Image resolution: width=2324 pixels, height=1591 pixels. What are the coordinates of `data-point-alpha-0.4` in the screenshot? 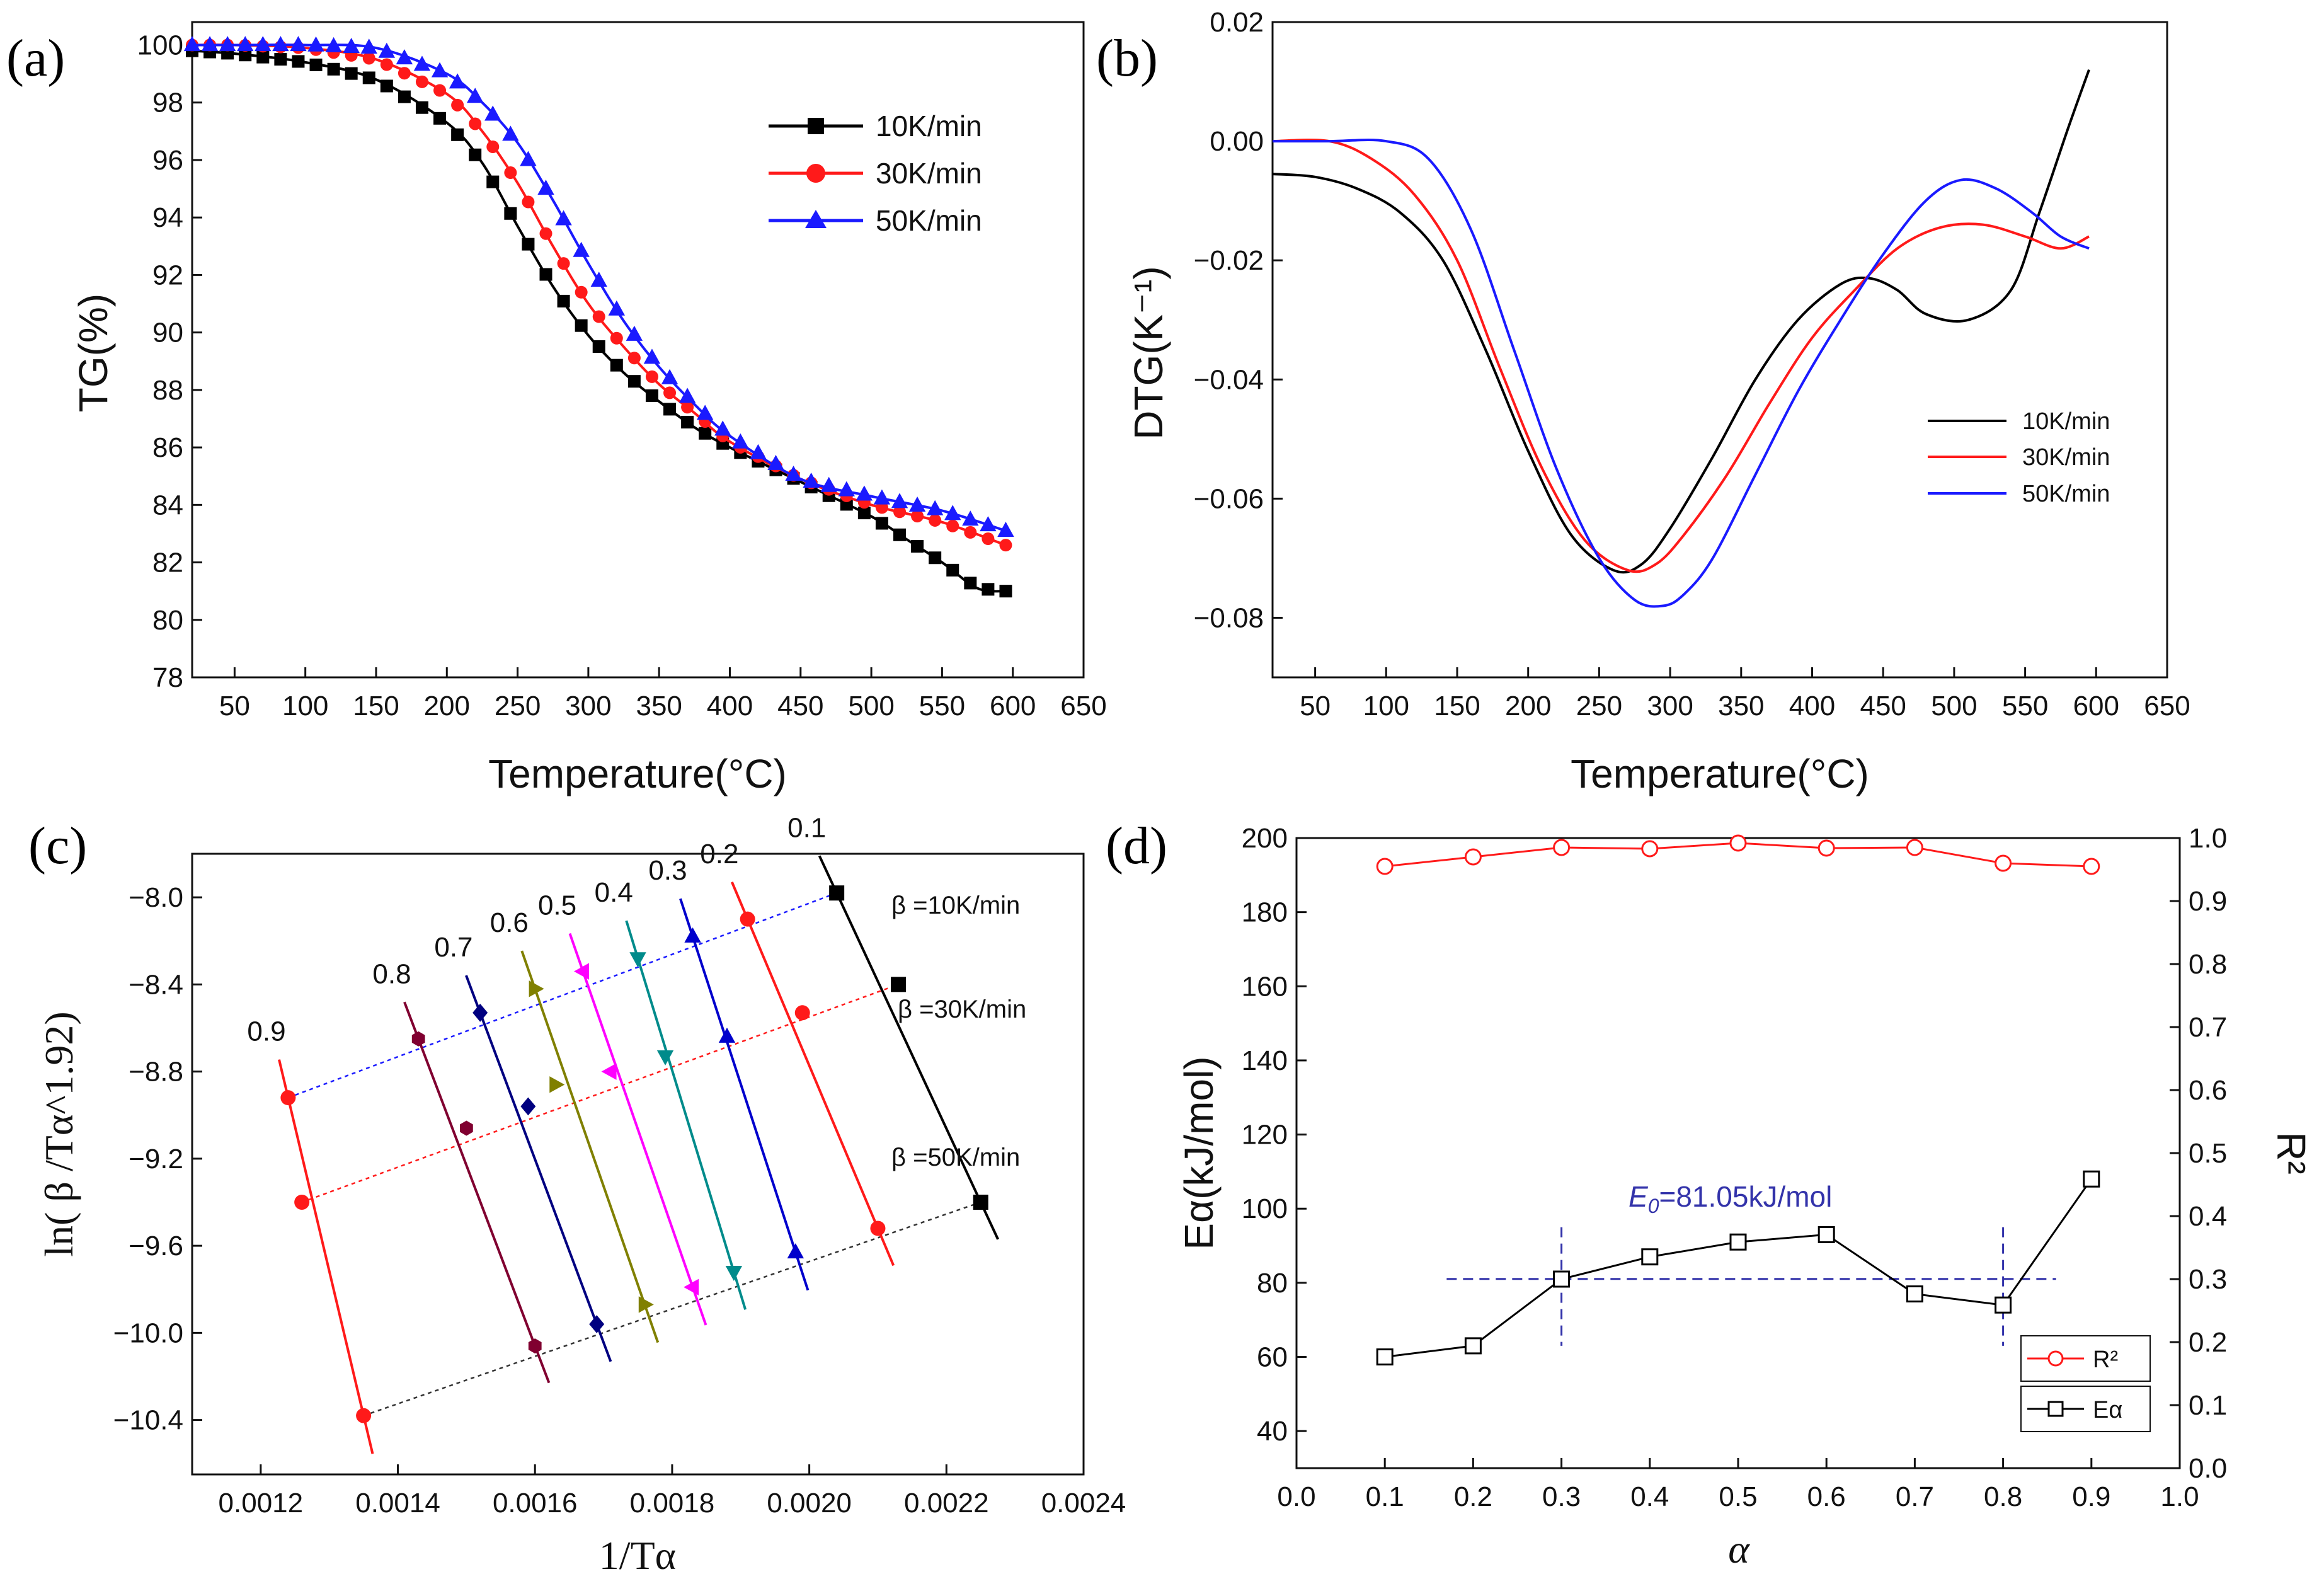 It's located at (665, 1057).